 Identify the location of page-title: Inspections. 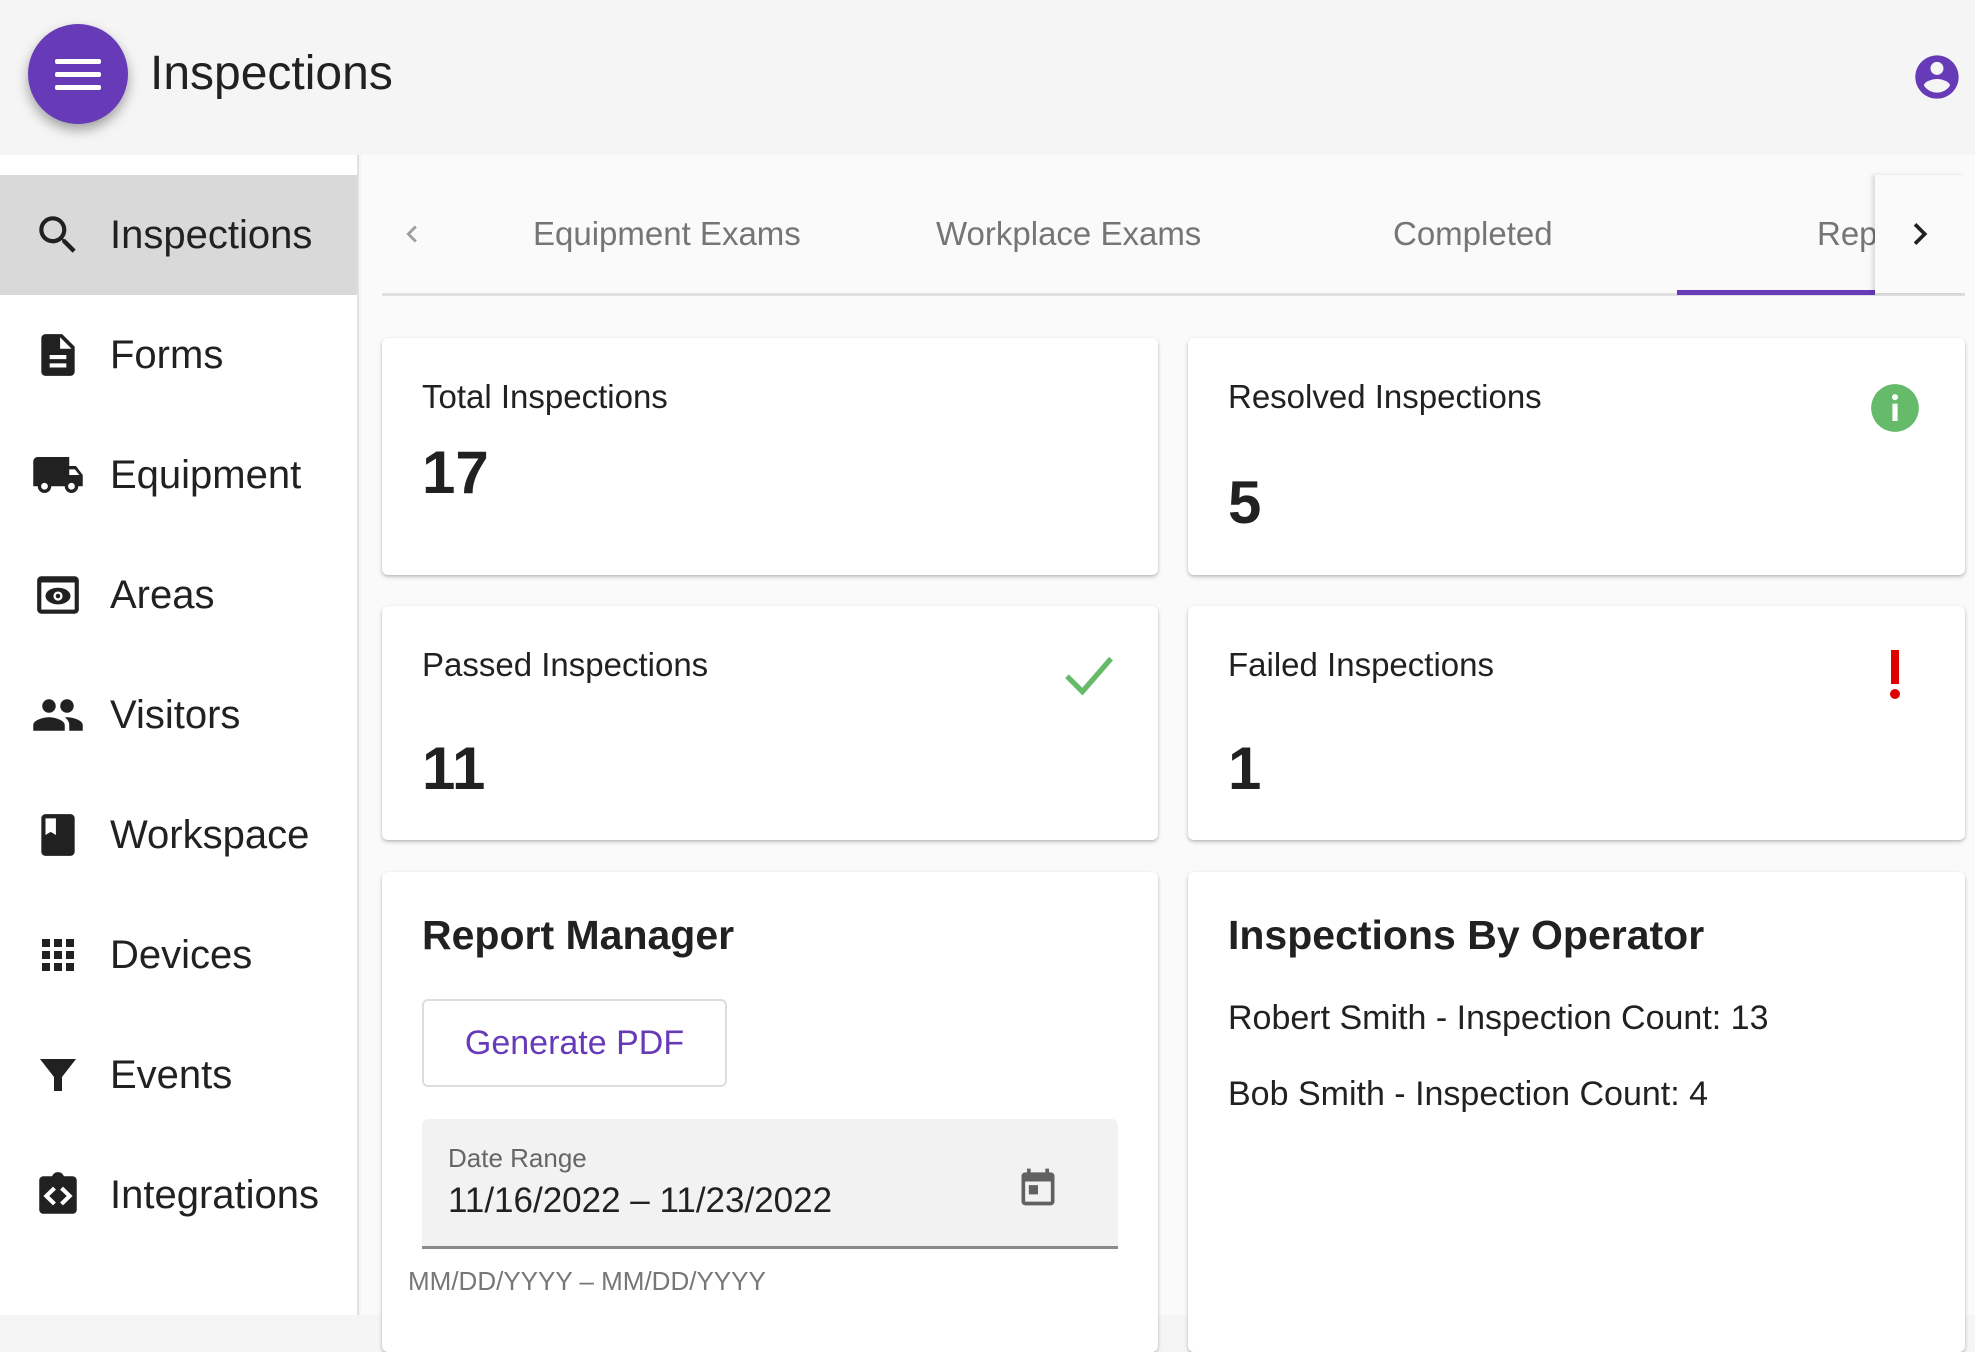
(271, 73).